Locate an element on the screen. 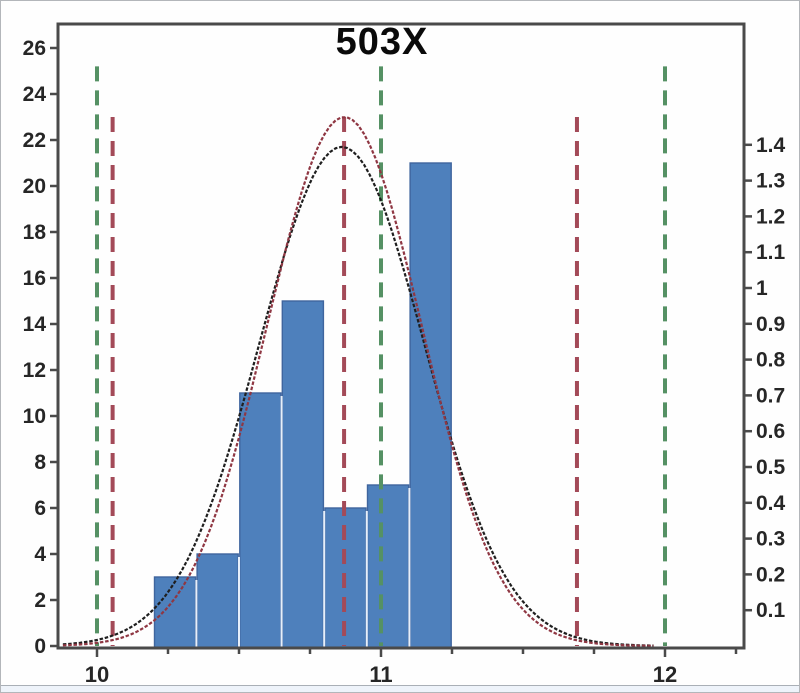  right-axis-tick-label: 0.5 is located at coordinates (771, 467).